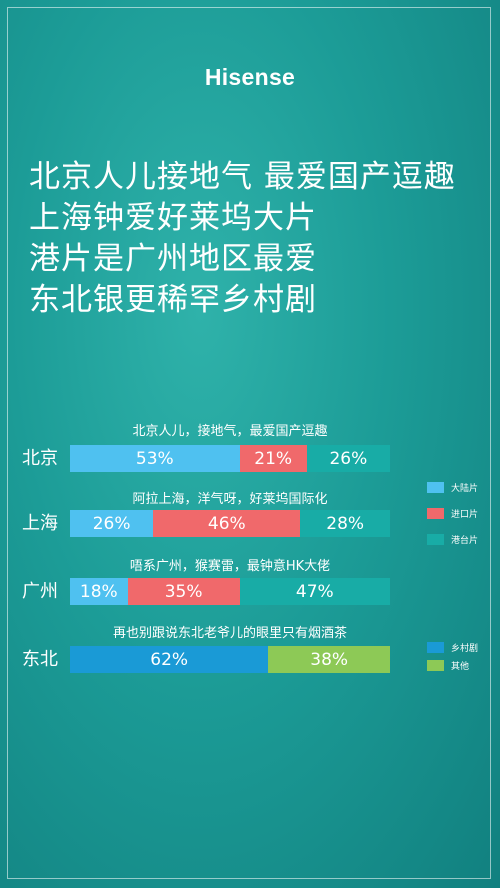  I want to click on bar-segment-0-1-1: 46%, so click(227, 523).